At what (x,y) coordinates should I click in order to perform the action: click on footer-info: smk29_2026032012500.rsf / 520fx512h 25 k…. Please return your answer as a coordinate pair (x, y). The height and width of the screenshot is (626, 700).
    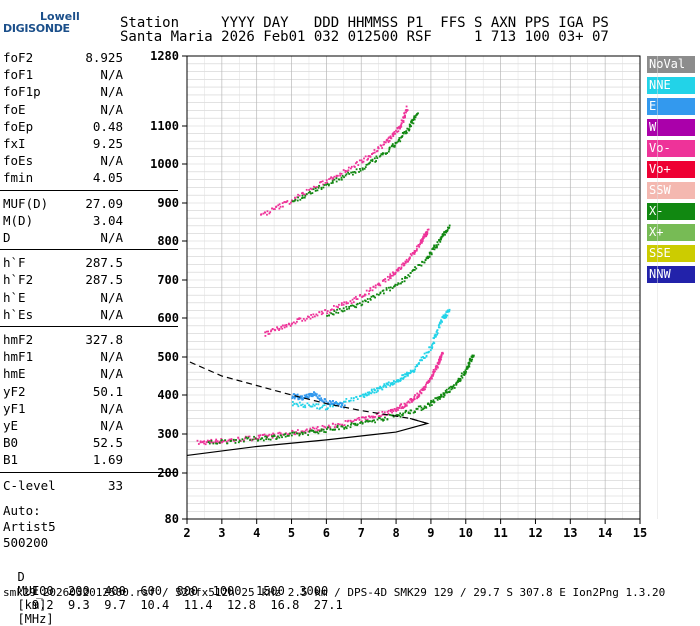
    Looking at the image, I should click on (334, 592).